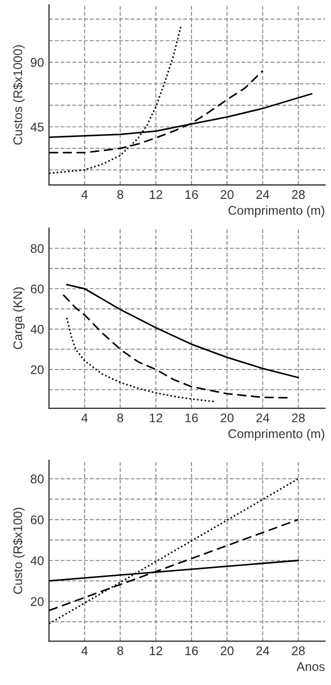 The width and height of the screenshot is (331, 685). What do you see at coordinates (37, 62) in the screenshot?
I see `y-tick-label: 90` at bounding box center [37, 62].